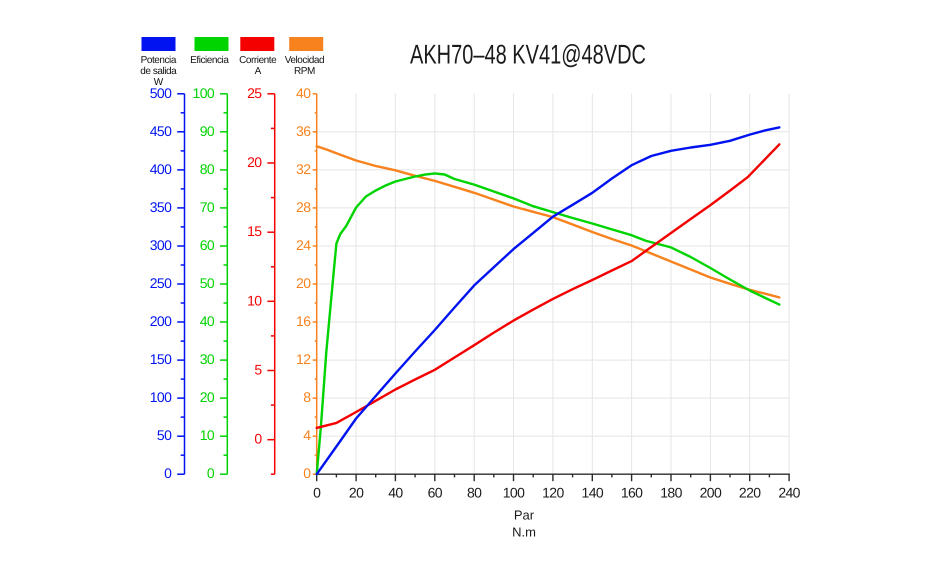 The width and height of the screenshot is (940, 567). What do you see at coordinates (524, 532) in the screenshot?
I see `svg-text: N.m` at bounding box center [524, 532].